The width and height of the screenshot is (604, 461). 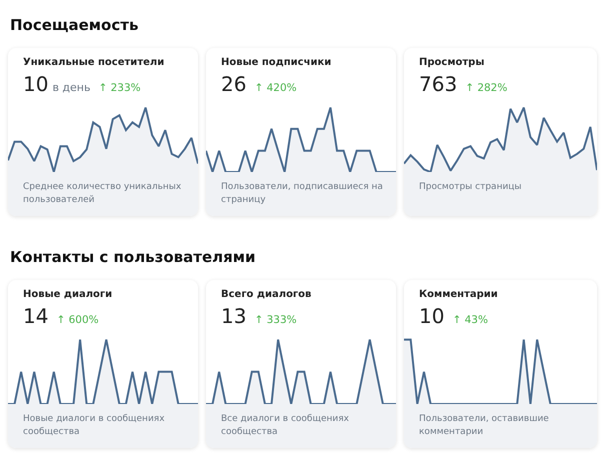 What do you see at coordinates (486, 88) in the screenshot?
I see `text: ↑ 282%` at bounding box center [486, 88].